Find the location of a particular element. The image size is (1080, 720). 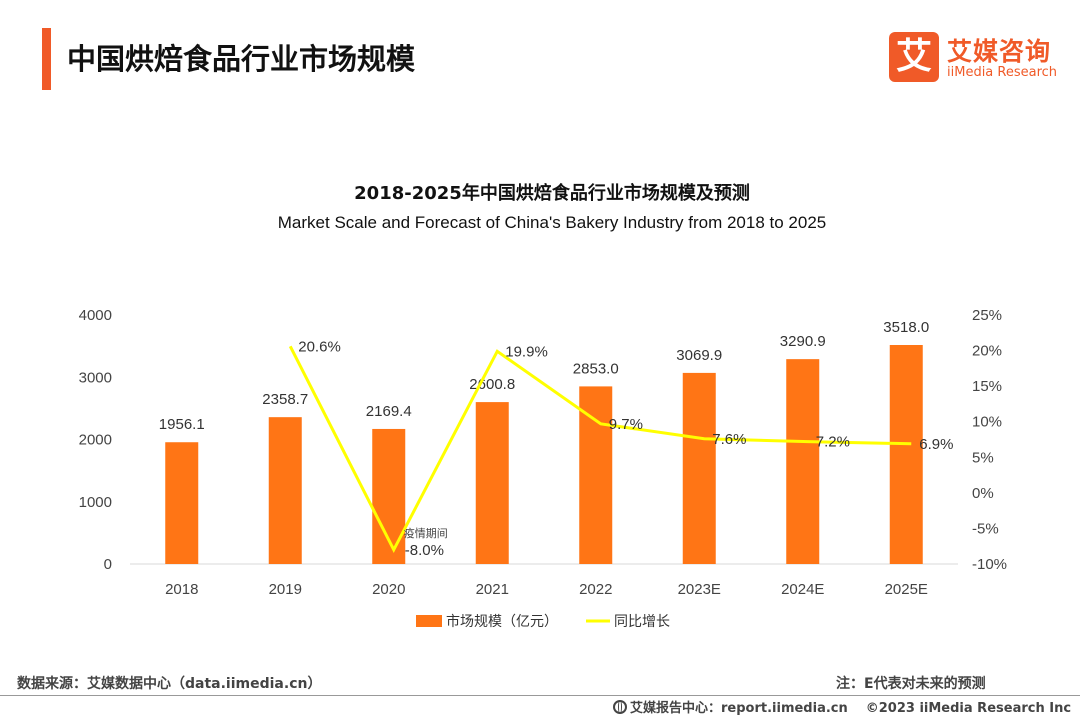

annotation-label: 疫情期间 is located at coordinates (426, 533).